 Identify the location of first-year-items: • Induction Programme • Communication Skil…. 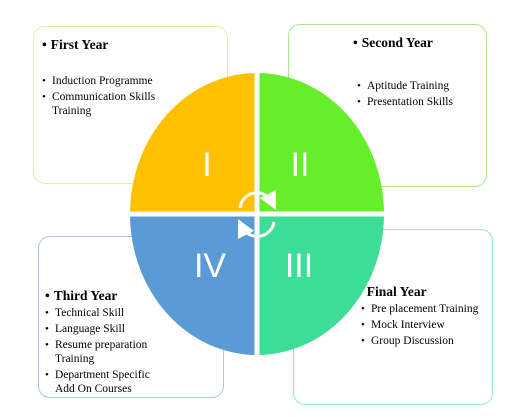
(112, 97).